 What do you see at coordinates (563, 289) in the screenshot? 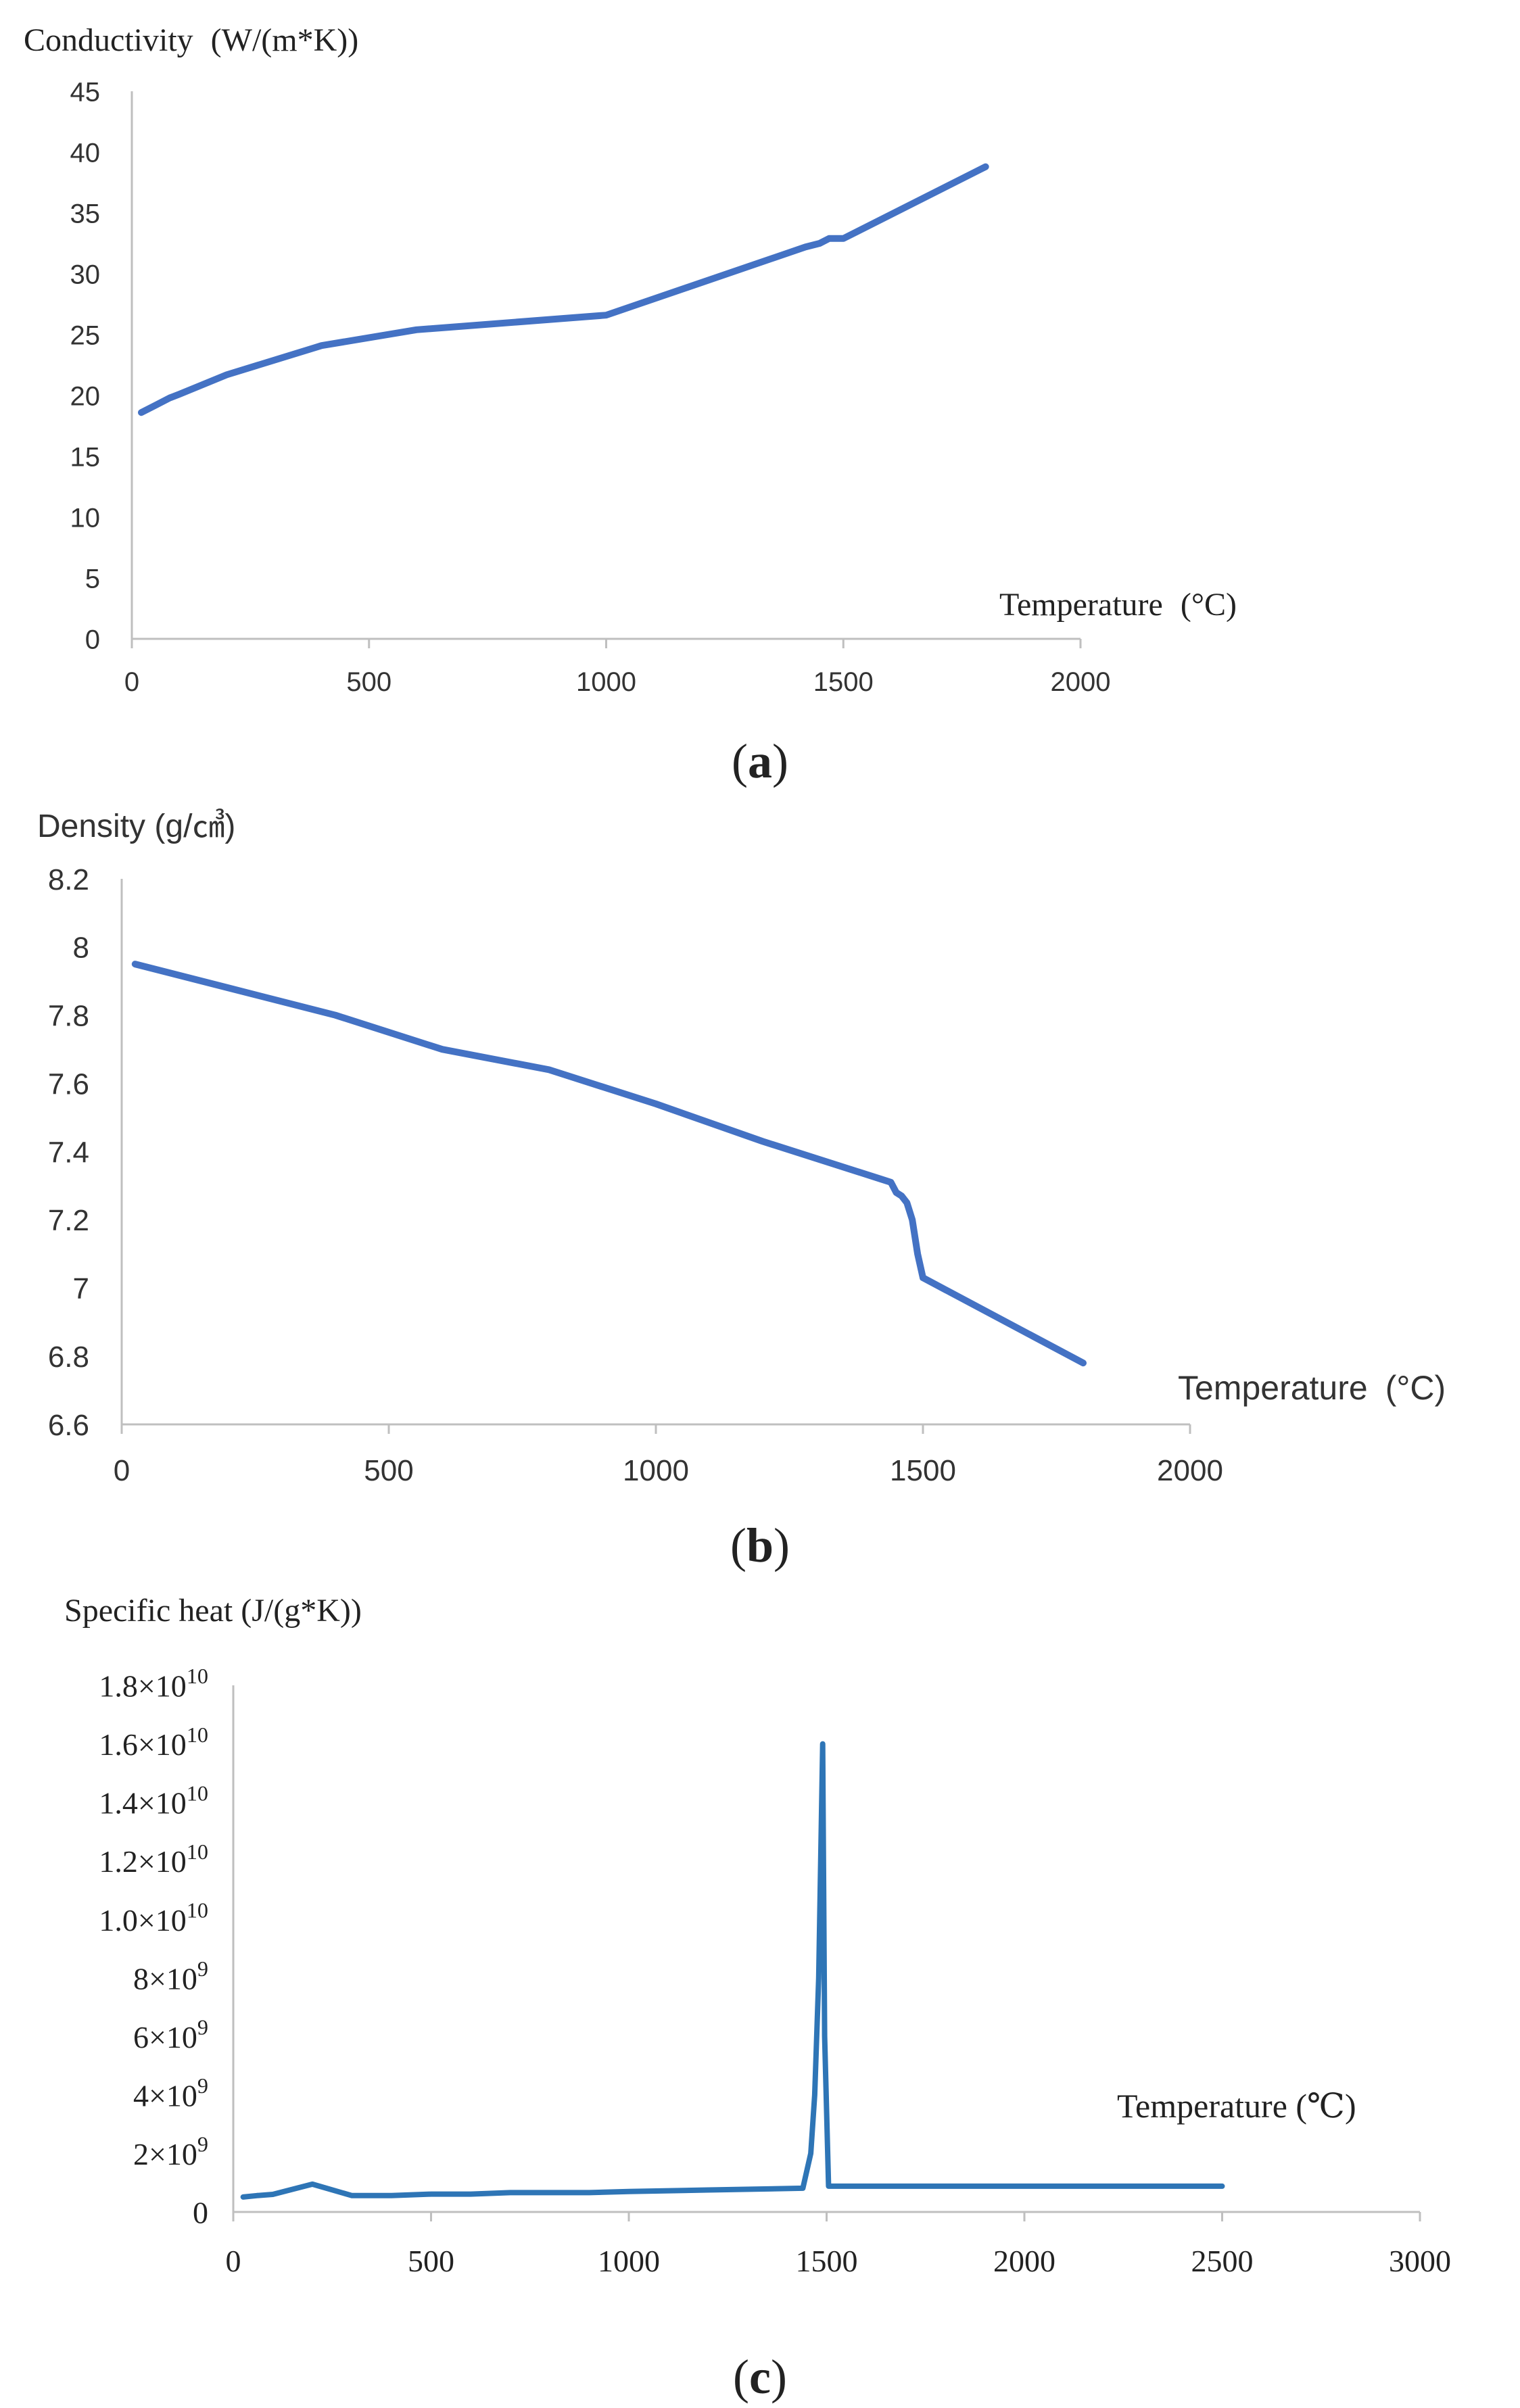
I see `panel-a-series-line` at bounding box center [563, 289].